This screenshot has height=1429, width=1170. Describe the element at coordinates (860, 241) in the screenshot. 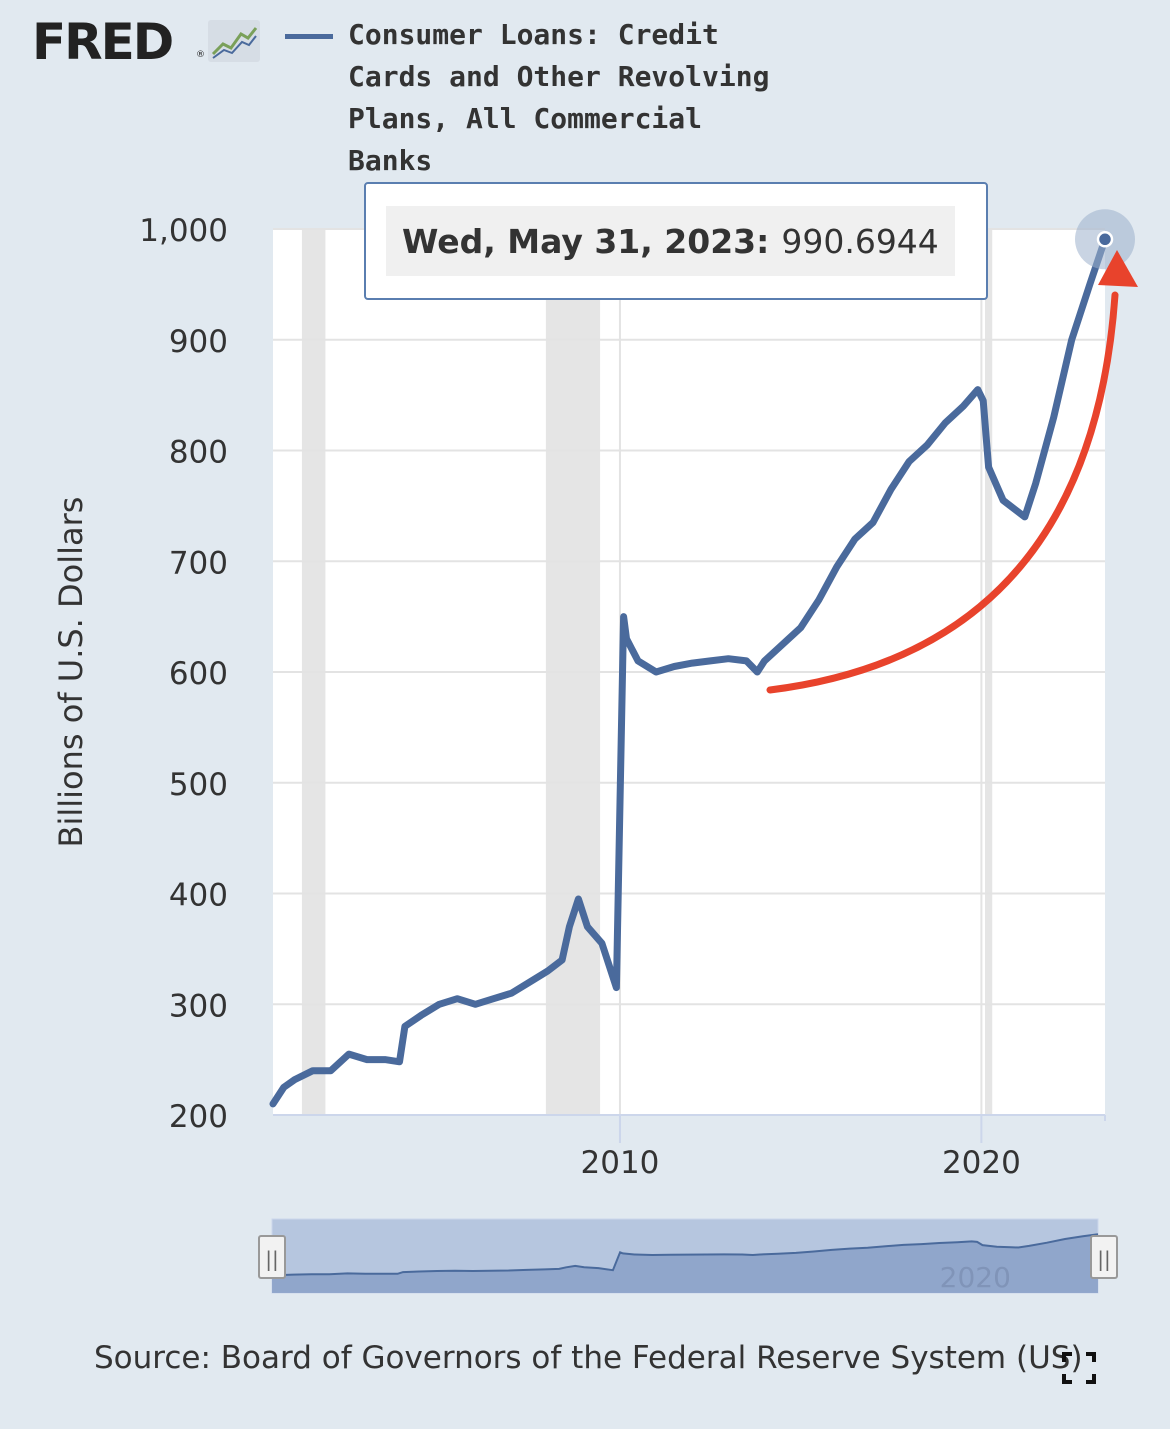

I see `tooltip-value: 990.6944` at that location.